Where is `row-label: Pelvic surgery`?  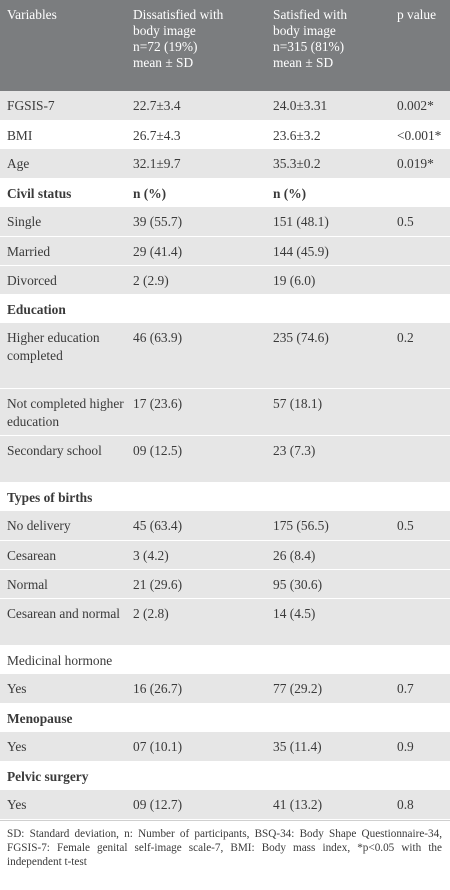 row-label: Pelvic surgery is located at coordinates (48, 776).